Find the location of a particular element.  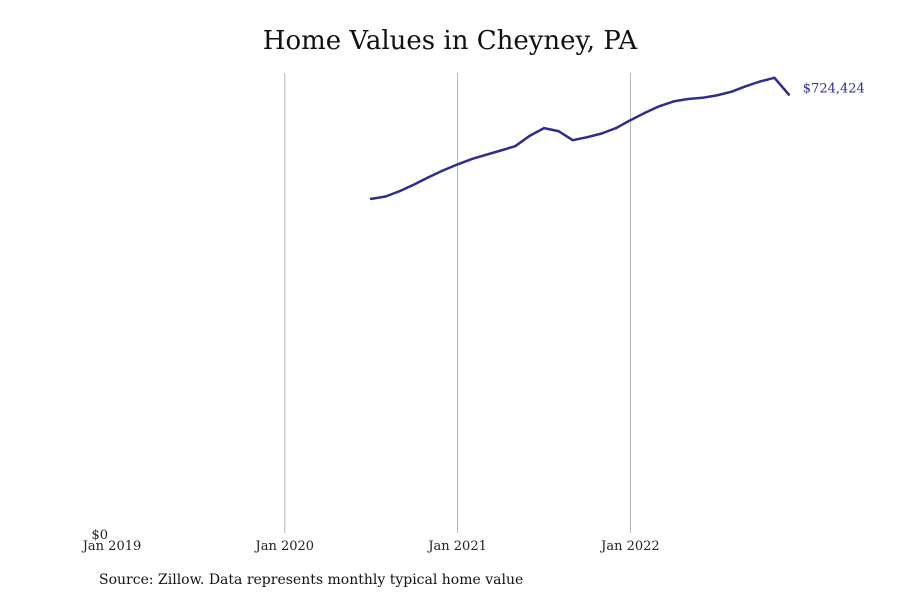

x-tick-label: Jan 2021 is located at coordinates (456, 546).